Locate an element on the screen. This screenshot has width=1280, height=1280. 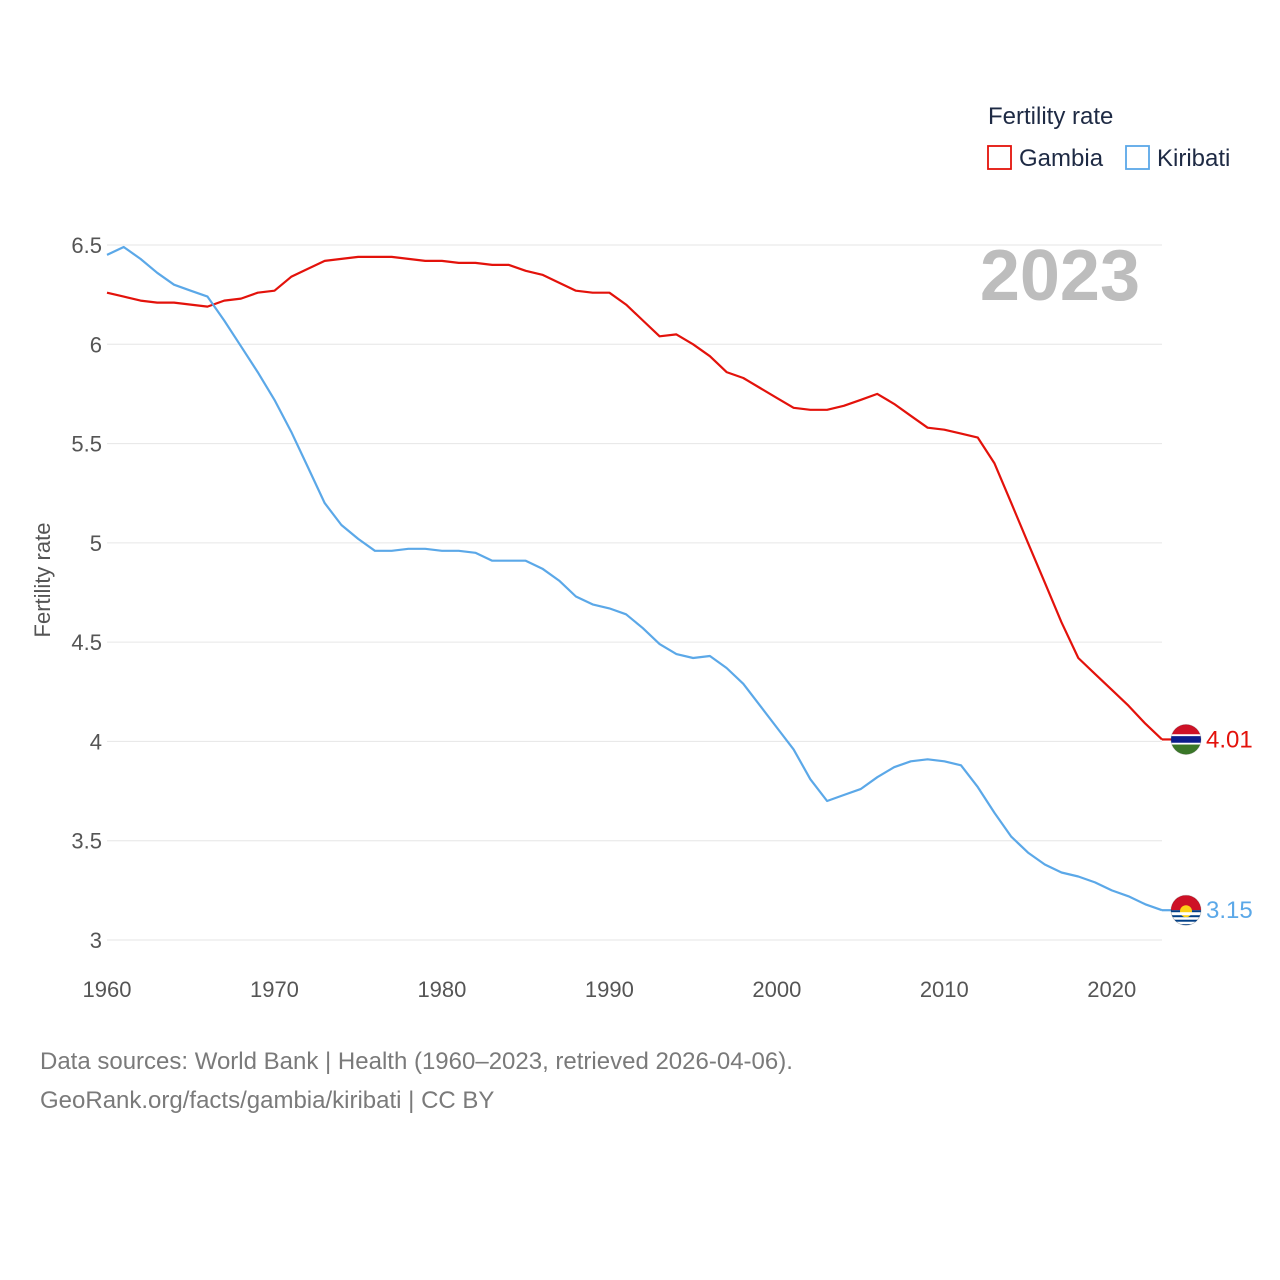
legend-title: Fertility rate is located at coordinates (1050, 116).